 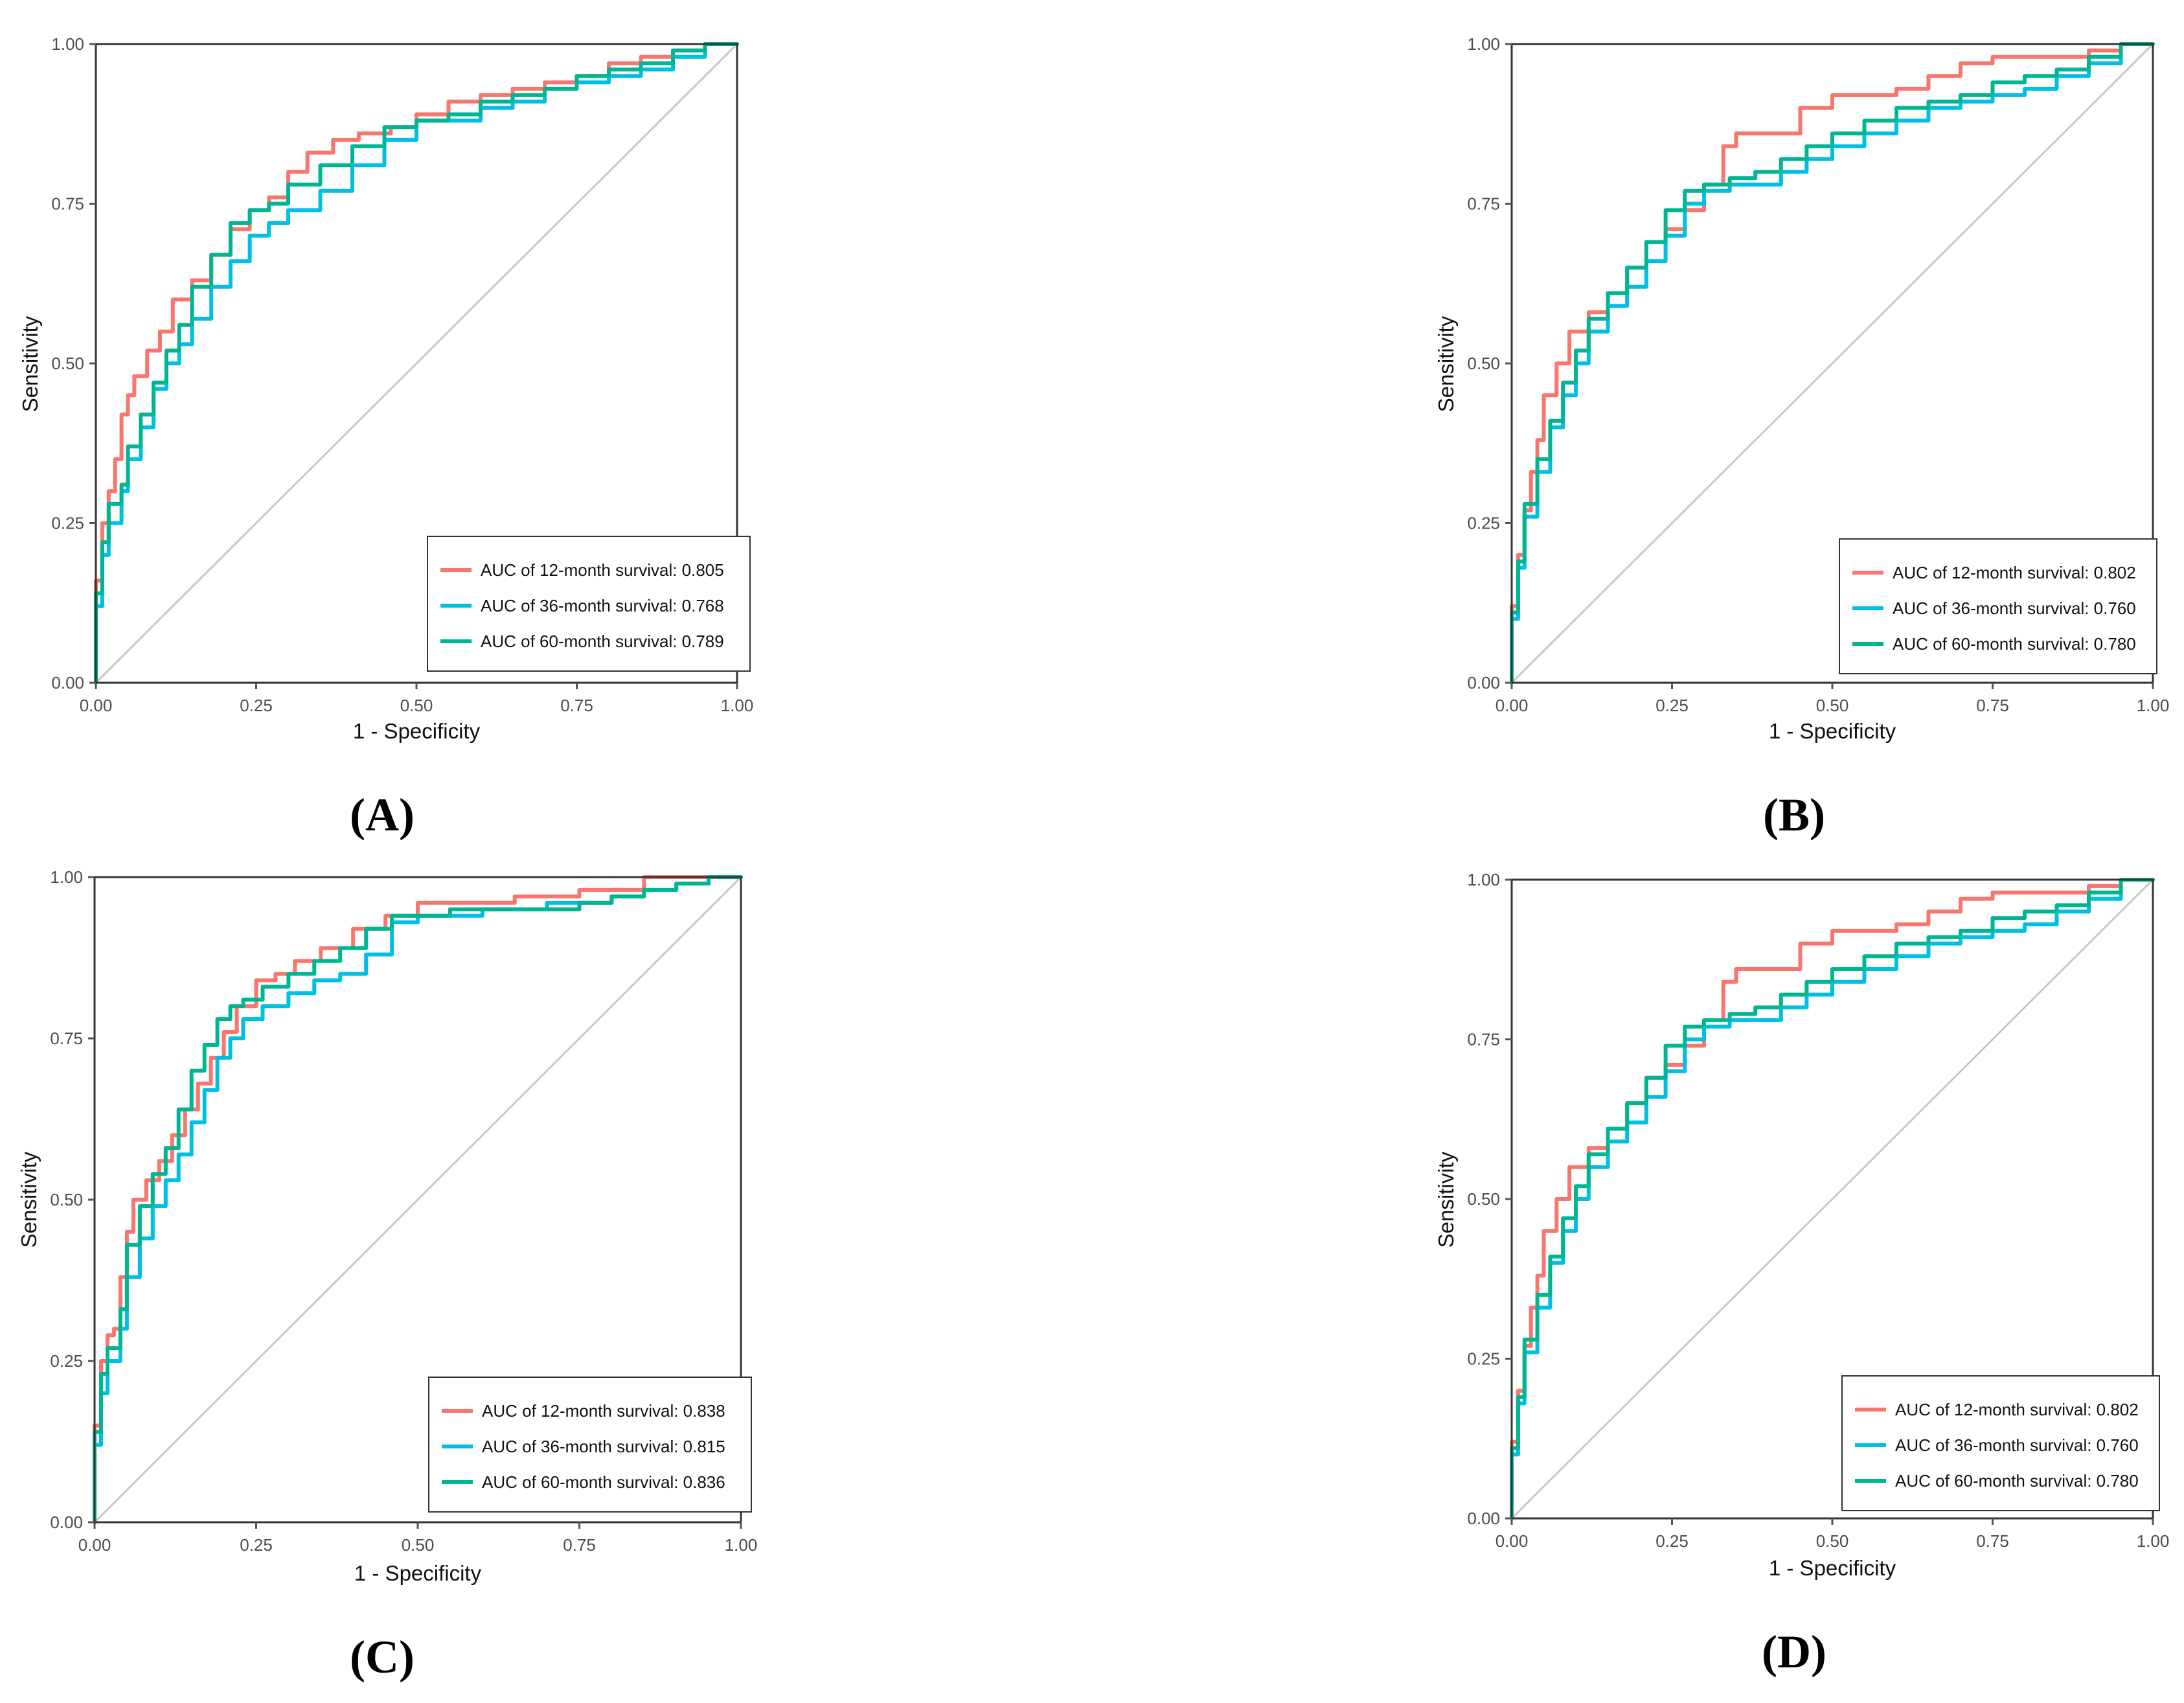 I want to click on legend-entry-label: AUC of 12-month survival: 0.805, so click(x=602, y=570).